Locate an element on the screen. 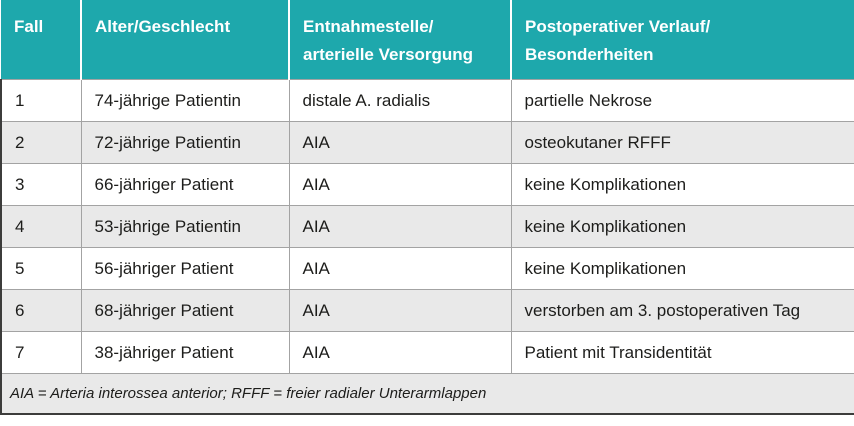  cell-entnahmestelle: distale A. radialis is located at coordinates (400, 101).